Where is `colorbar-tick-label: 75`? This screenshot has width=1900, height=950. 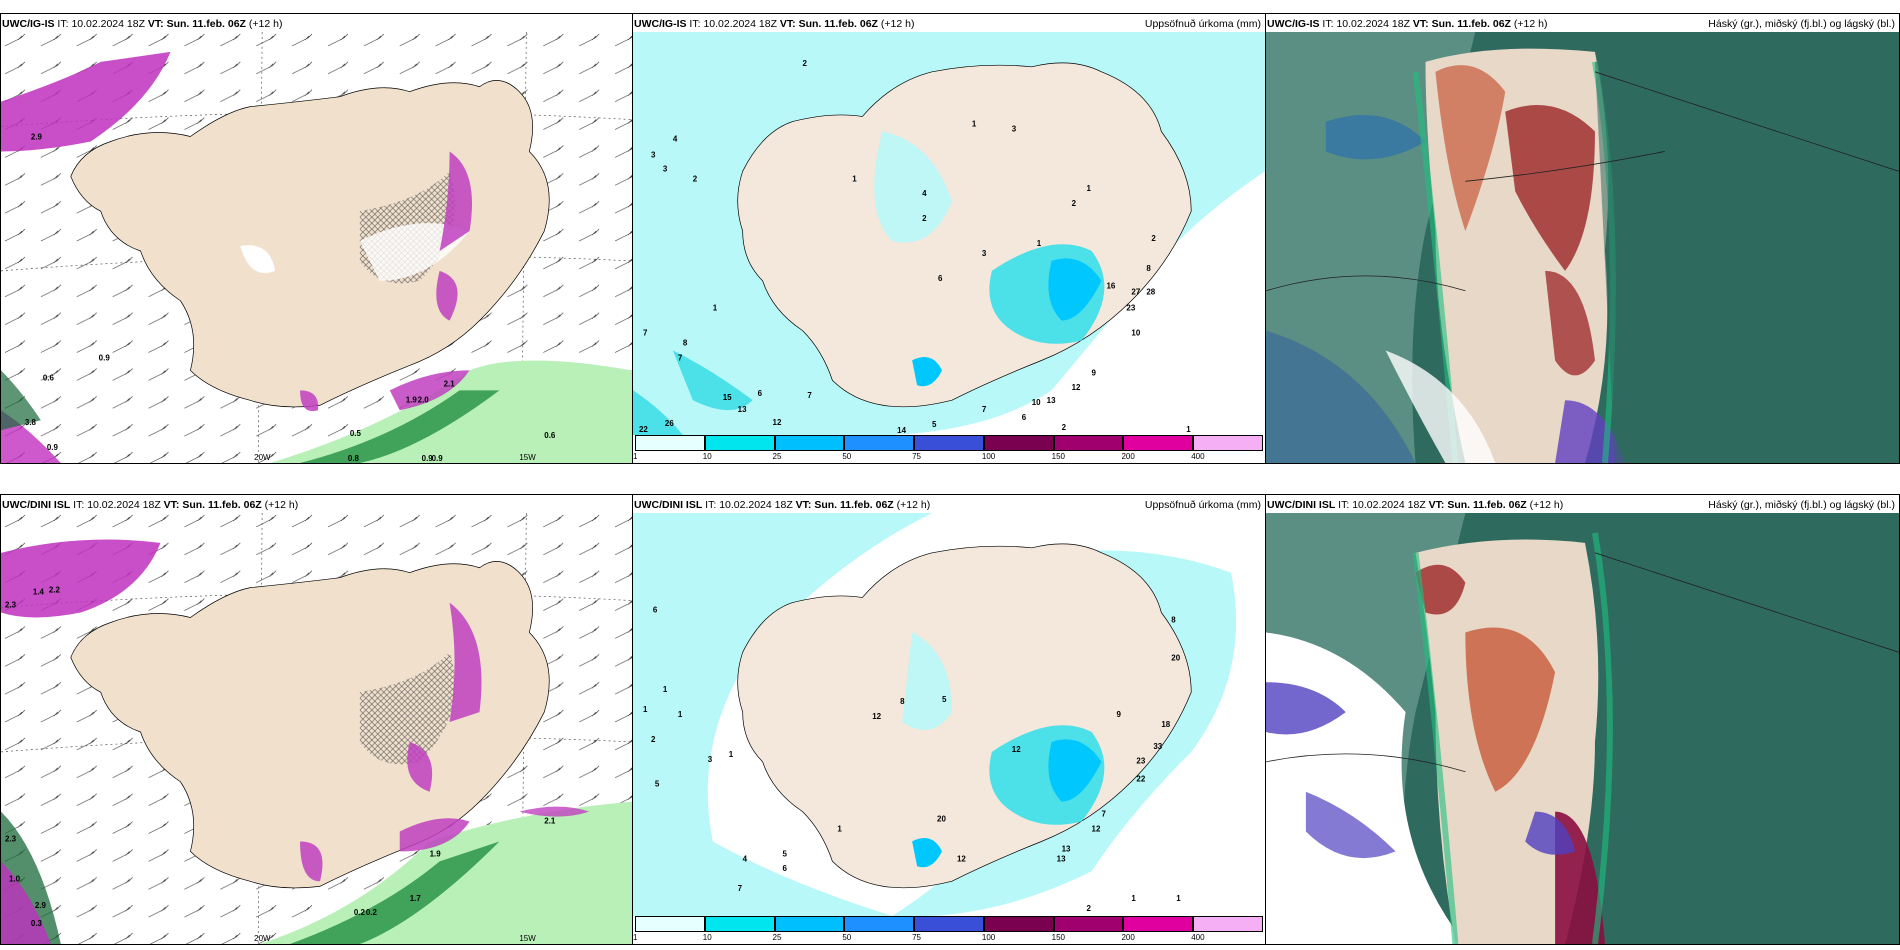 colorbar-tick-label: 75 is located at coordinates (917, 937).